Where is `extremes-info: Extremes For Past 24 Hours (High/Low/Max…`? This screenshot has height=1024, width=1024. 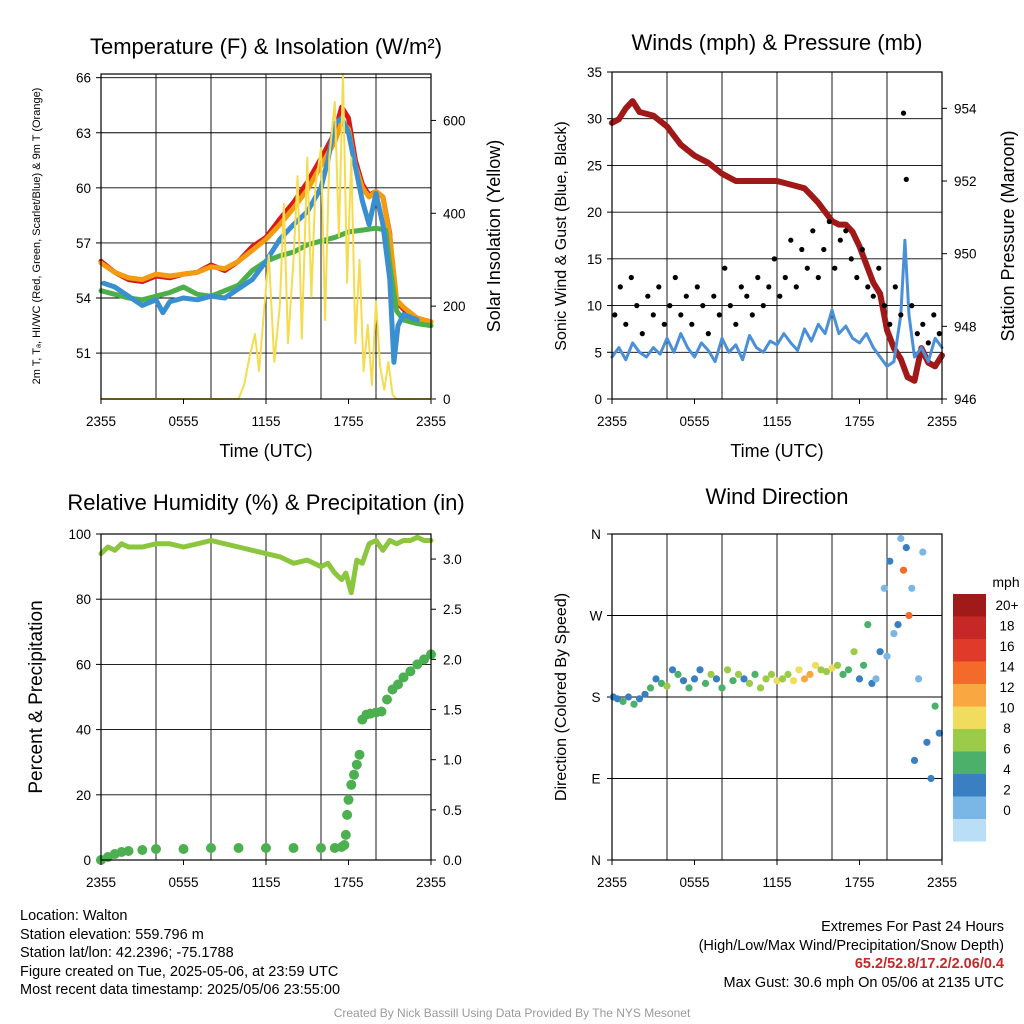 extremes-info: Extremes For Past 24 Hours (High/Low/Max… is located at coordinates (851, 955).